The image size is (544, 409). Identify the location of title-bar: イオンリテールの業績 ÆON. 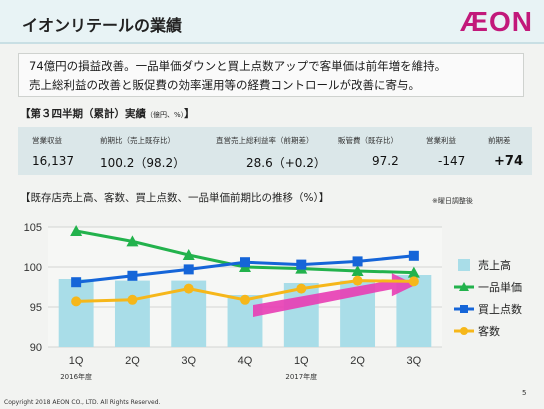
(272, 22).